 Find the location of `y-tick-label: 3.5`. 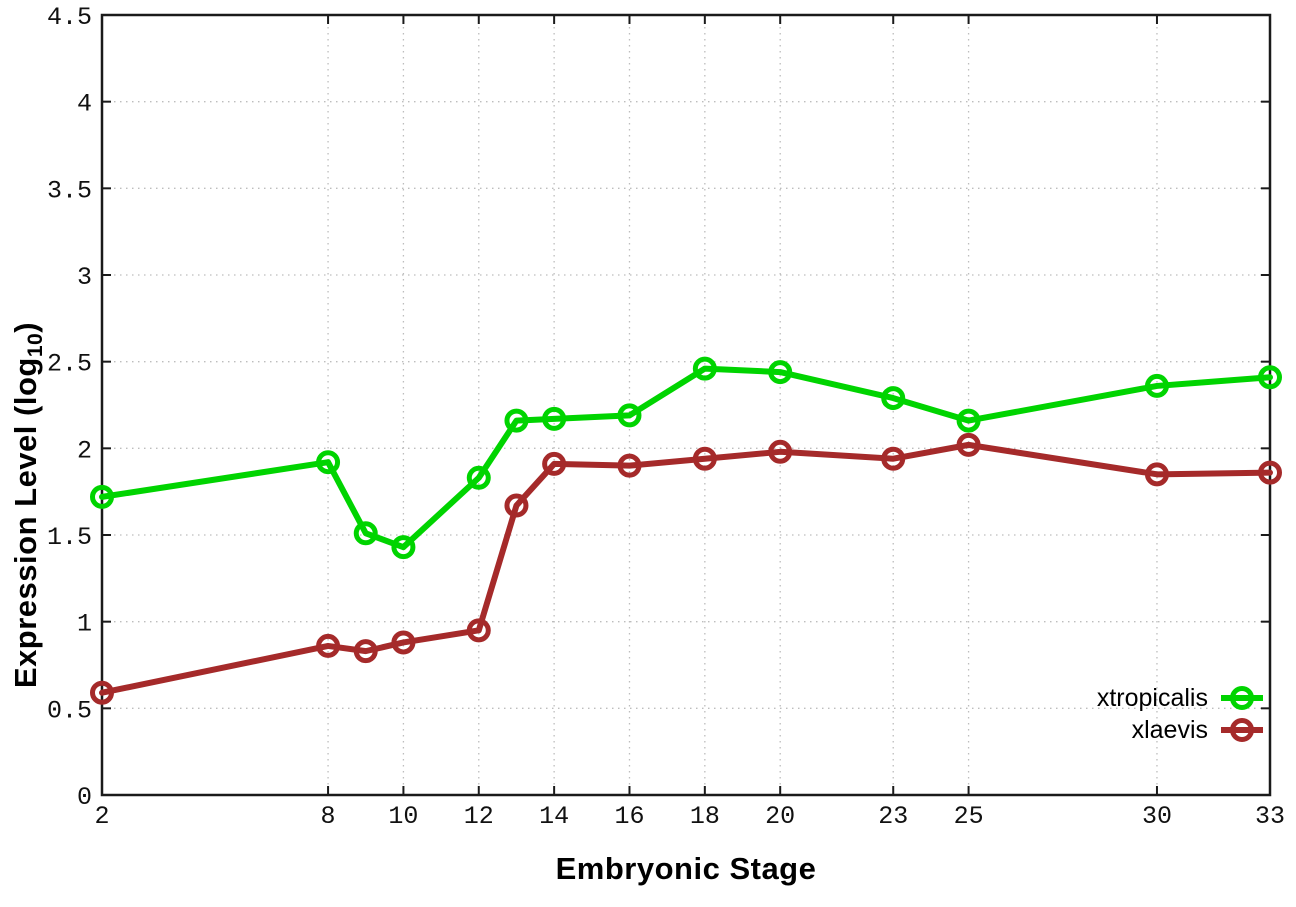

y-tick-label: 3.5 is located at coordinates (69, 190).